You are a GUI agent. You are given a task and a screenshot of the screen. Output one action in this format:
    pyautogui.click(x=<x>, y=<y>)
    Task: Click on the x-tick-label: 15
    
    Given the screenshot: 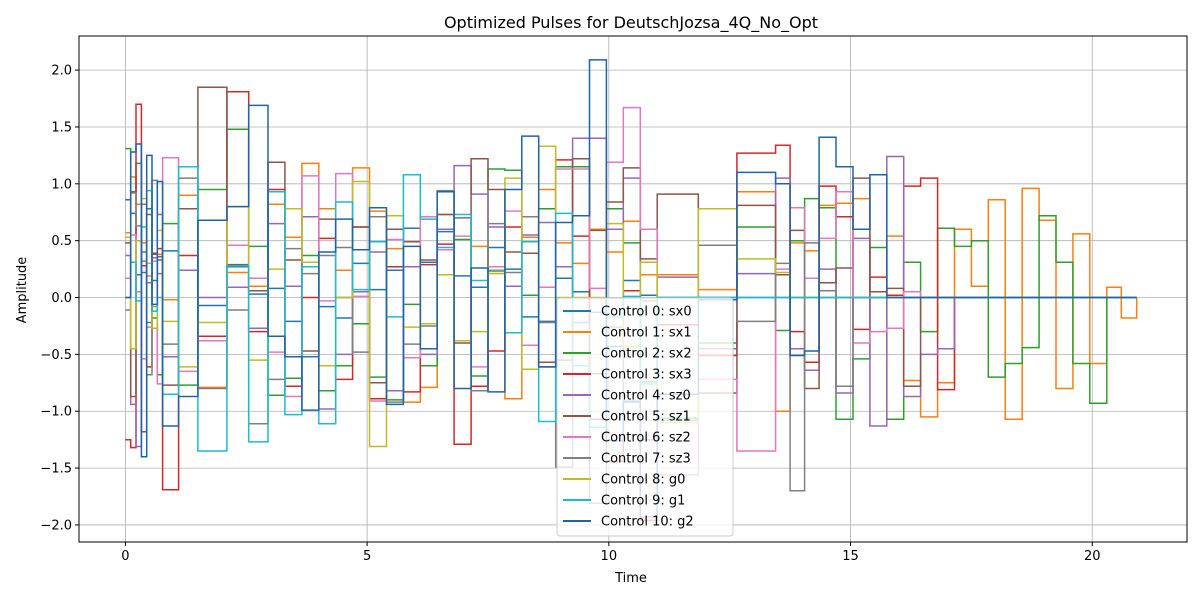 What is the action you would take?
    pyautogui.click(x=850, y=556)
    